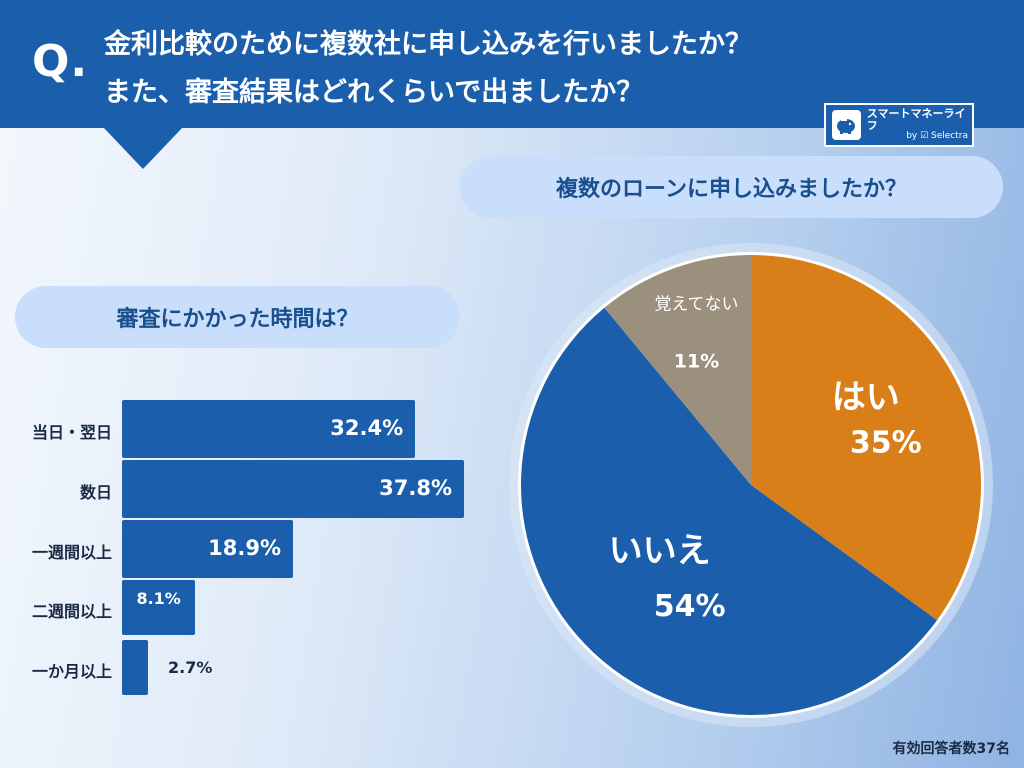 The height and width of the screenshot is (768, 1024). Describe the element at coordinates (696, 305) in the screenshot. I see `pie-label-3: 覚えてない` at that location.